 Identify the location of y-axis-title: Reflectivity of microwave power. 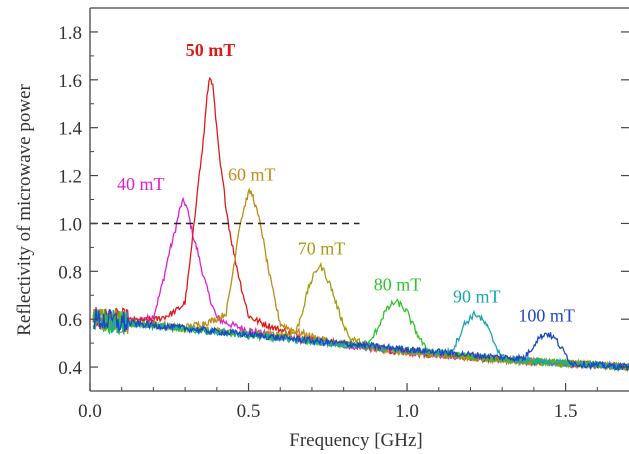
(24, 210).